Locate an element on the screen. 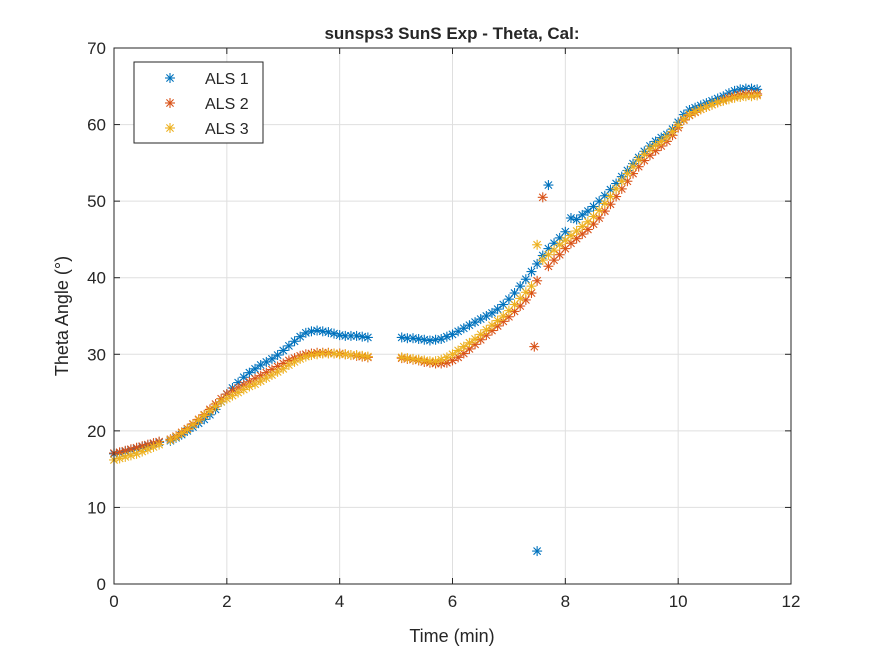  legend-label: ALS 2 is located at coordinates (227, 104).